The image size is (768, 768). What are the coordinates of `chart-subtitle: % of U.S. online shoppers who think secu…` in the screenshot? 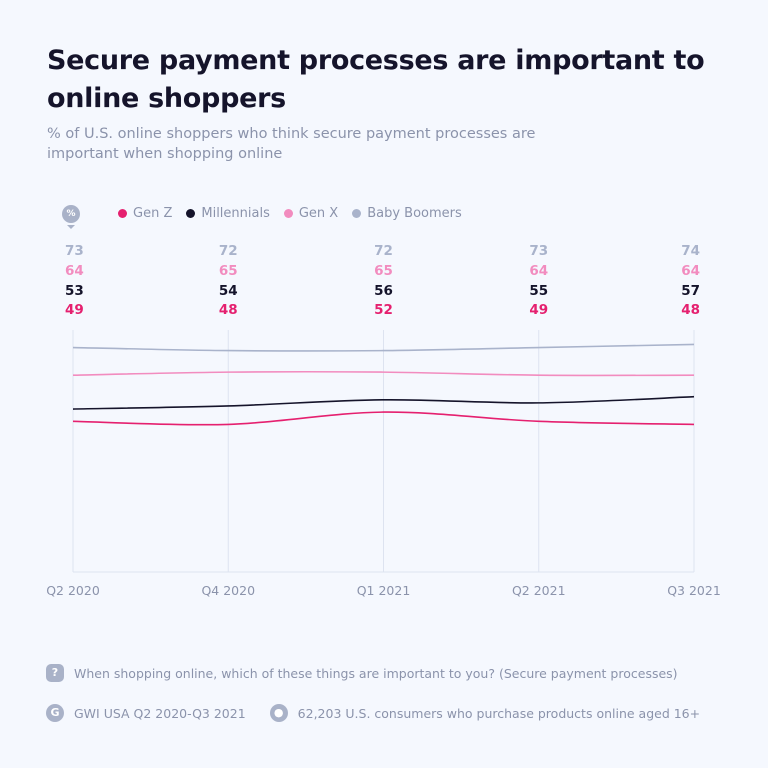 It's located at (291, 144).